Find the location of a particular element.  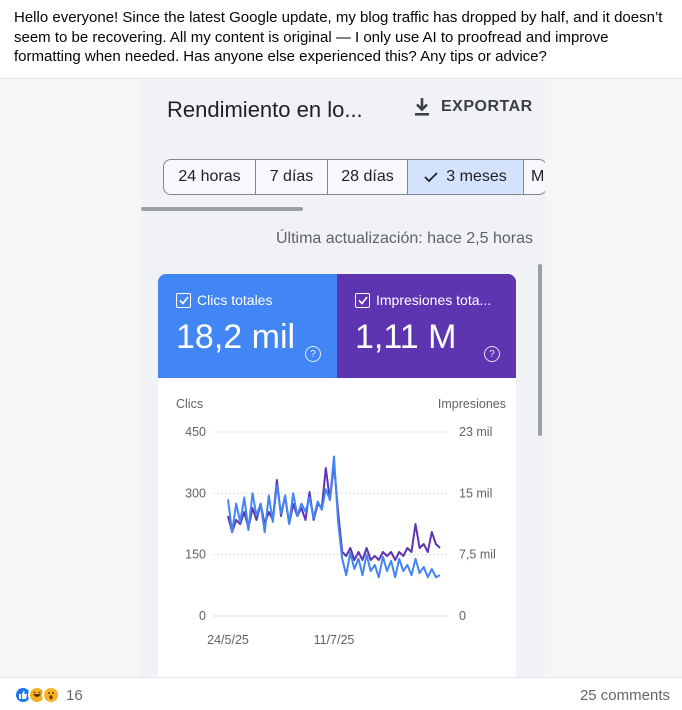

last-updated: Última actualización: hace 2,5 horas is located at coordinates (404, 238).